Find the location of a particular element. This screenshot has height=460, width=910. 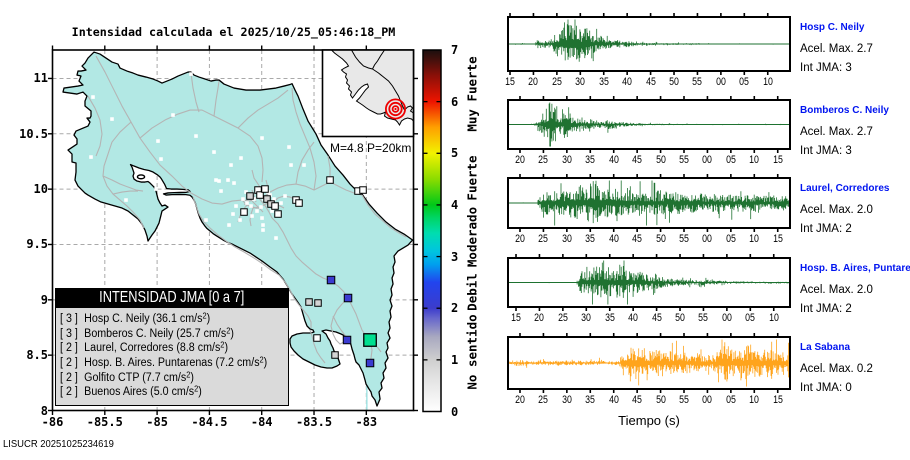

intensity-marker-int3 is located at coordinates (370, 340).